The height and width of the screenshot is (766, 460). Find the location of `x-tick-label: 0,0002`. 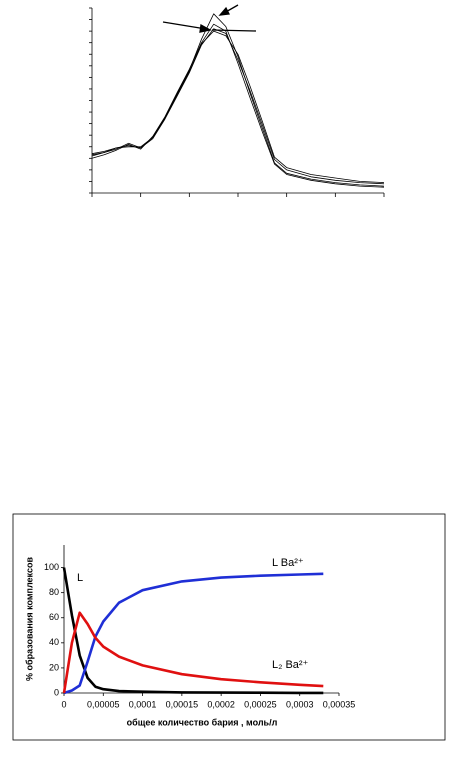

x-tick-label: 0,0002 is located at coordinates (221, 704).